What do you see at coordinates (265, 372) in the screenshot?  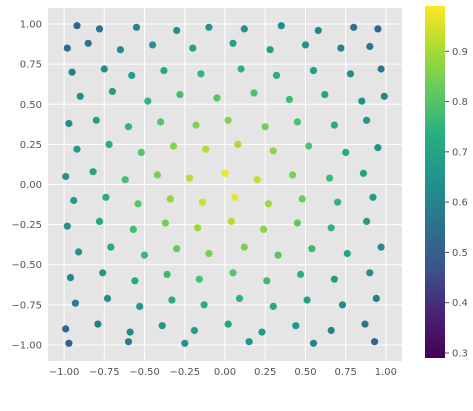 I see `x-tick-label: 0.25` at bounding box center [265, 372].